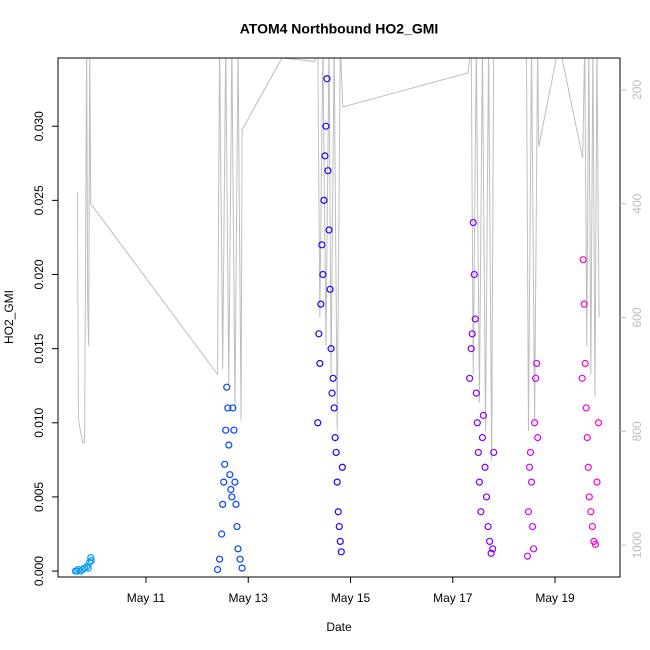 The width and height of the screenshot is (650, 650). What do you see at coordinates (637, 203) in the screenshot?
I see `y2-tick-label: 400` at bounding box center [637, 203].